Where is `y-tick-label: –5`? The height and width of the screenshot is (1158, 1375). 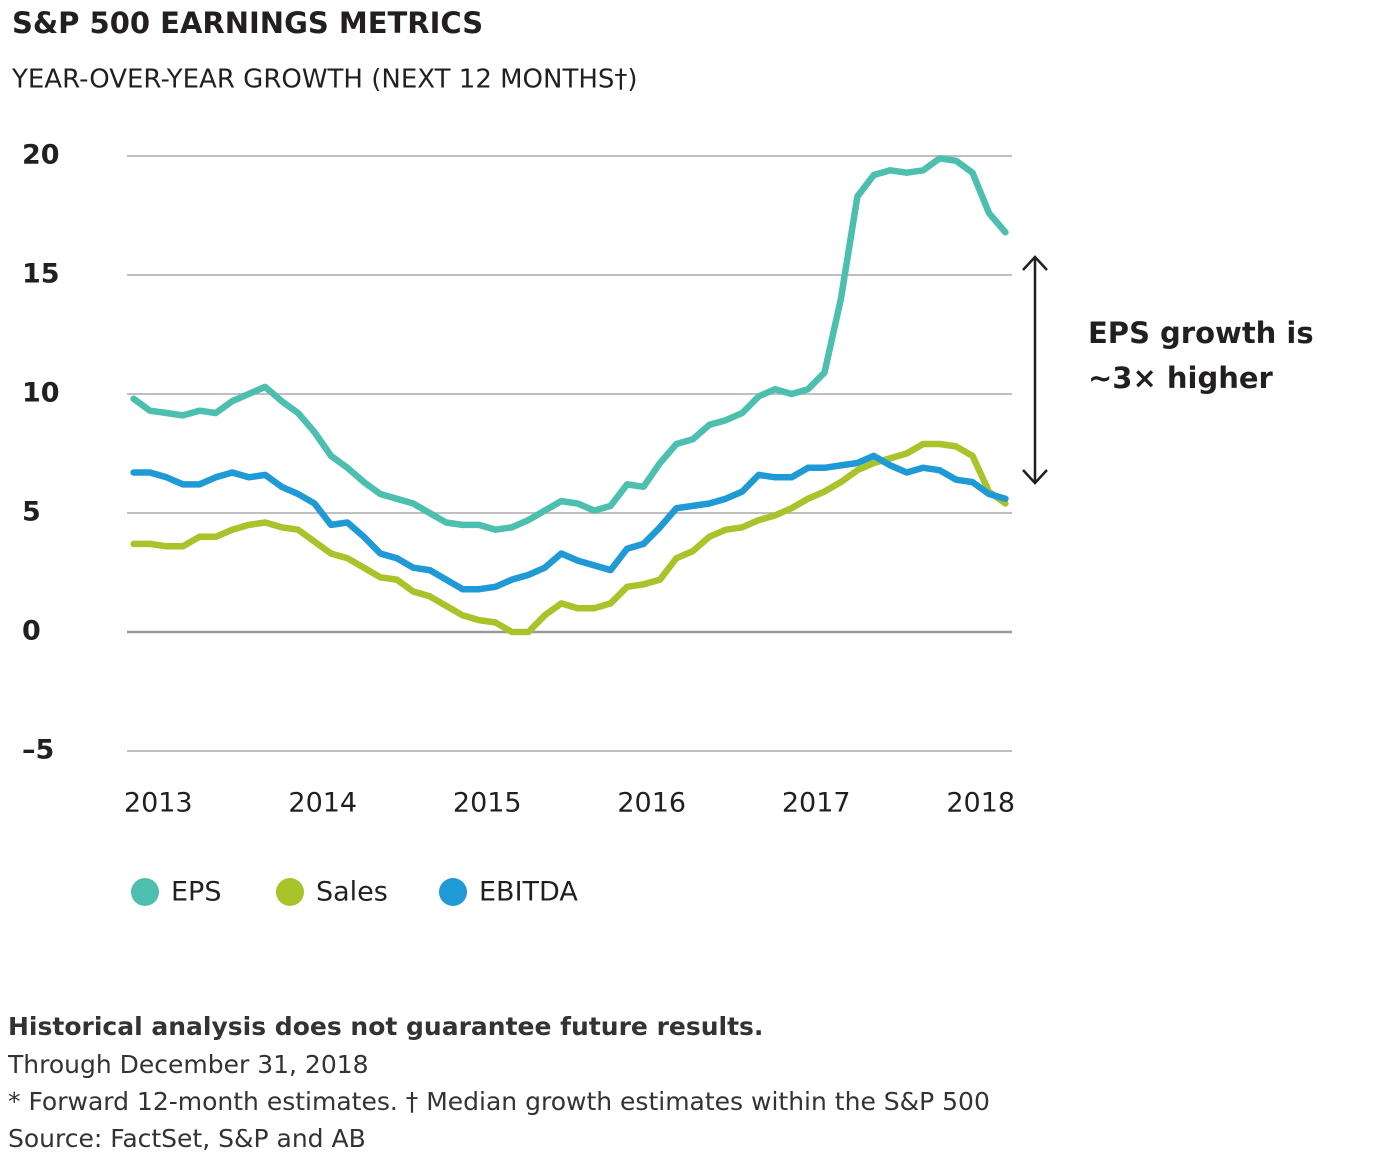
y-tick-label: –5 is located at coordinates (38, 750).